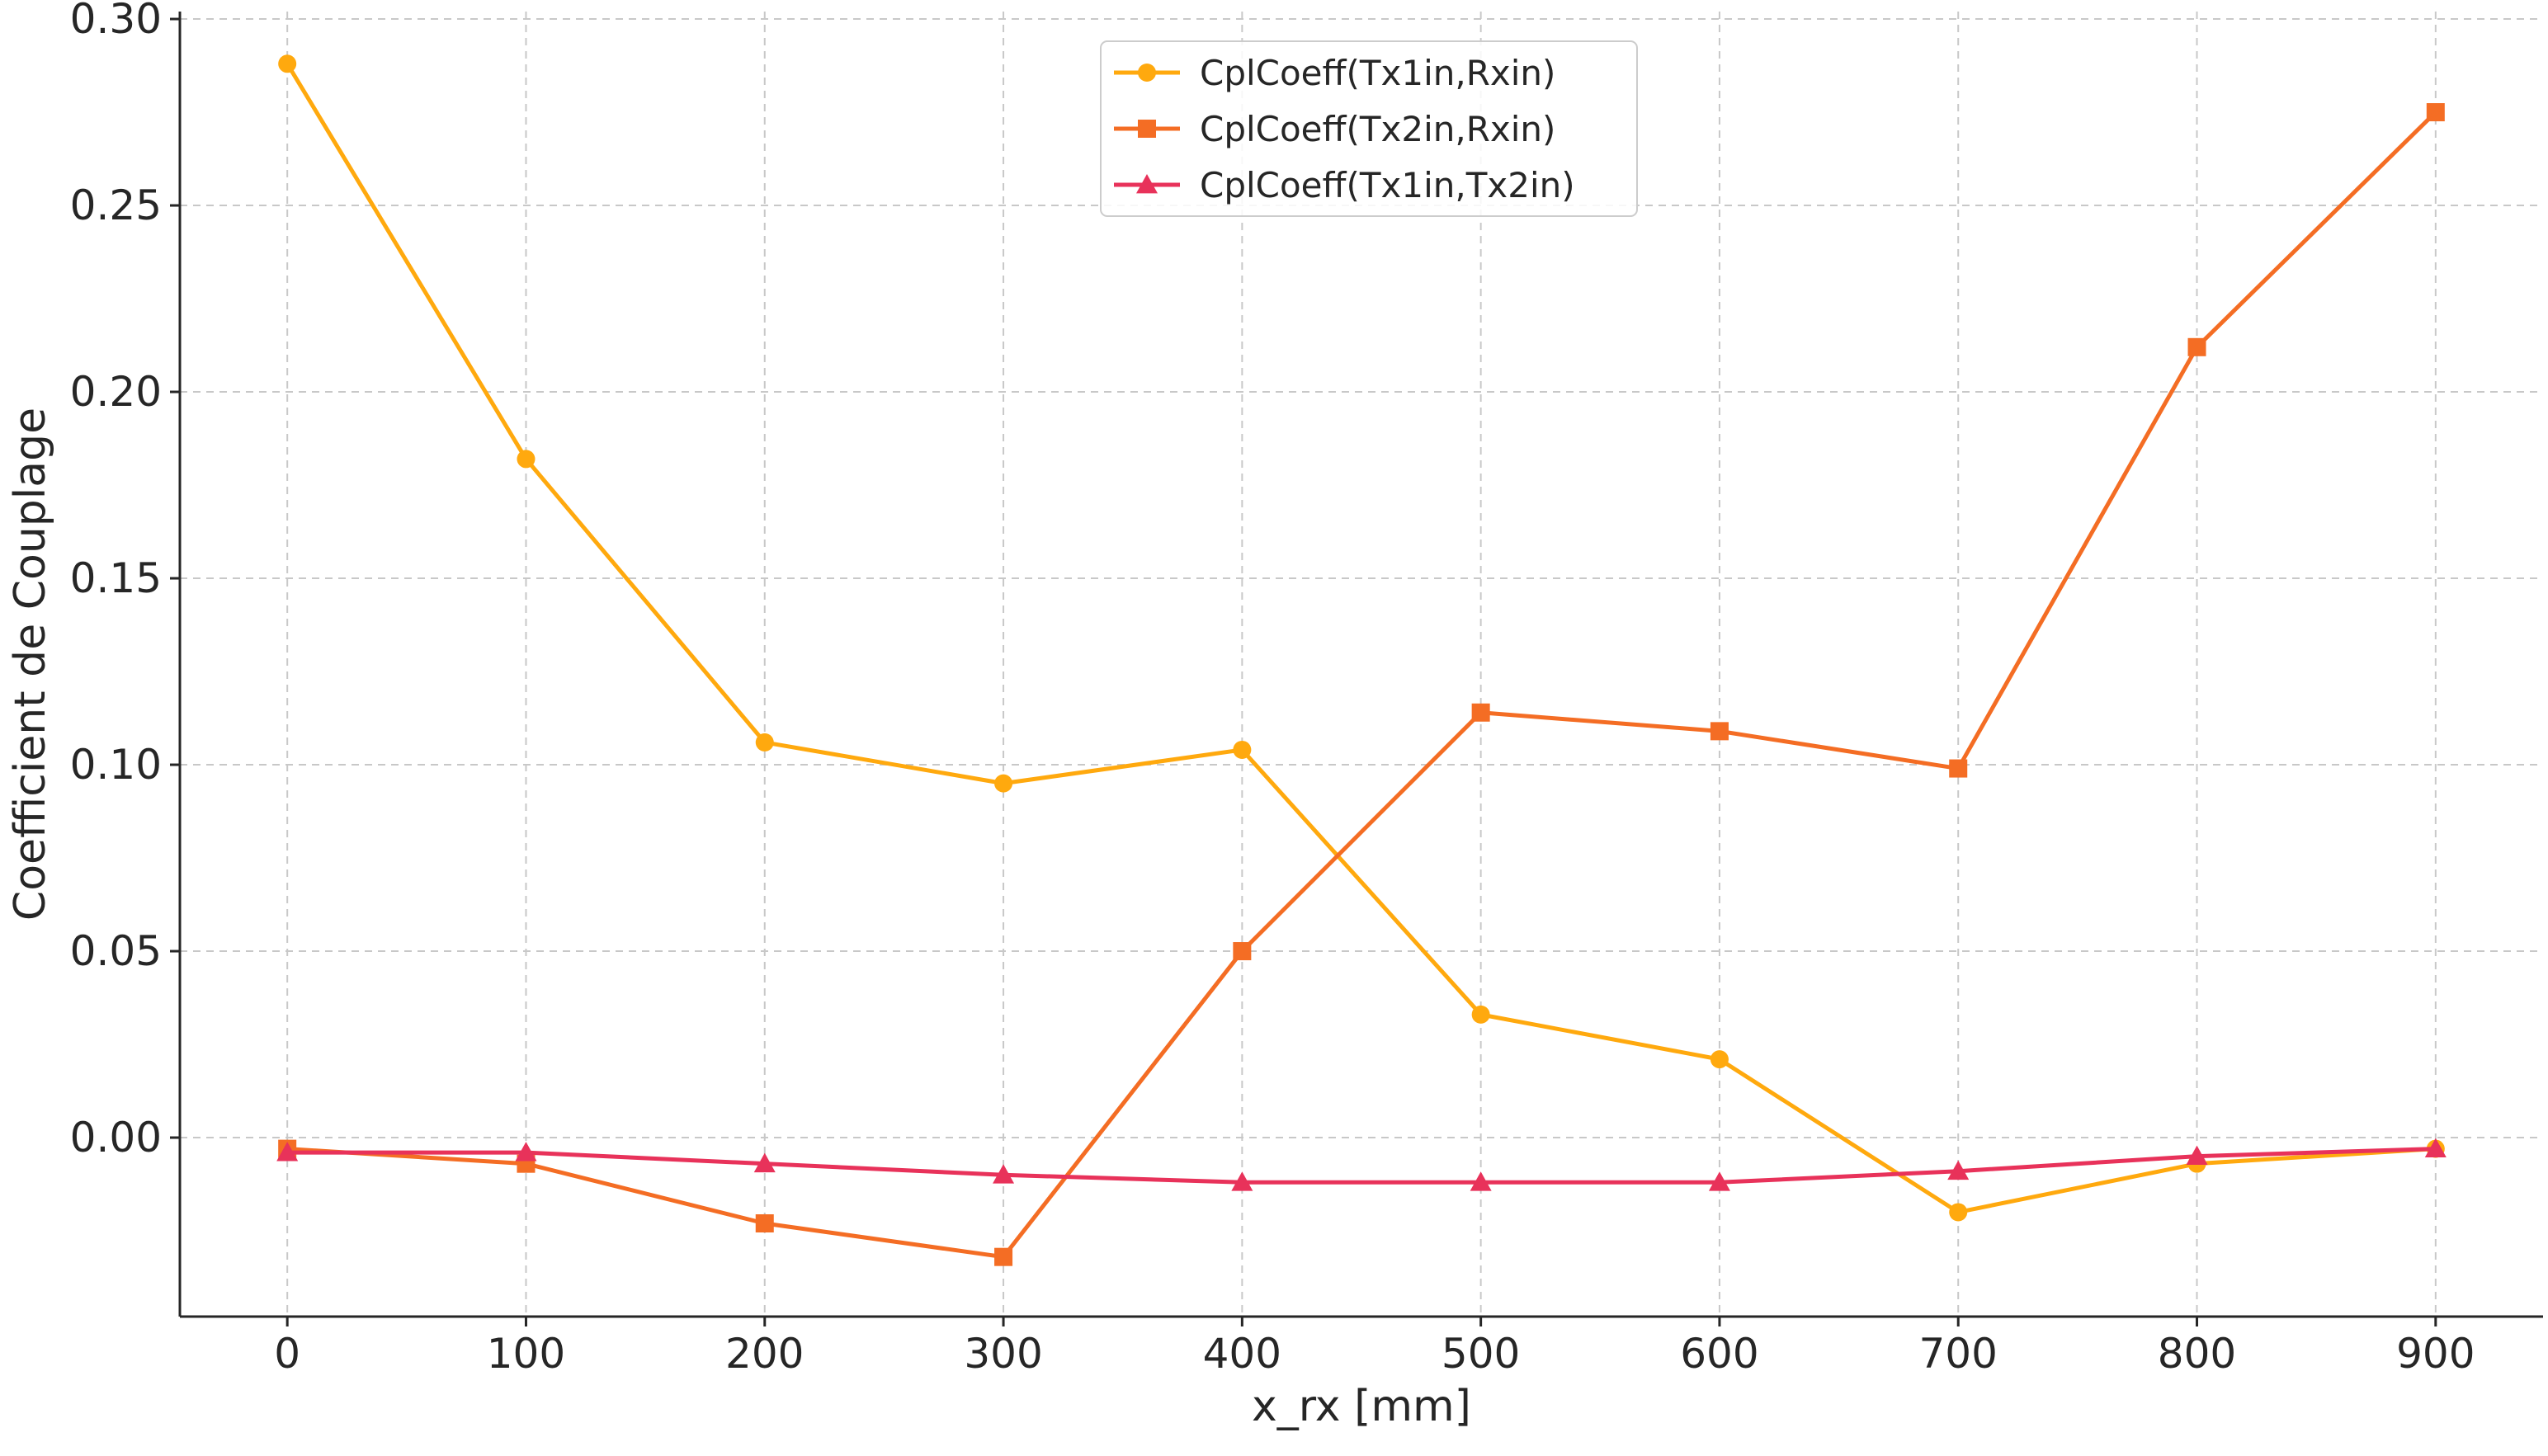  I want to click on y-tick-label: 0.20, so click(116, 392).